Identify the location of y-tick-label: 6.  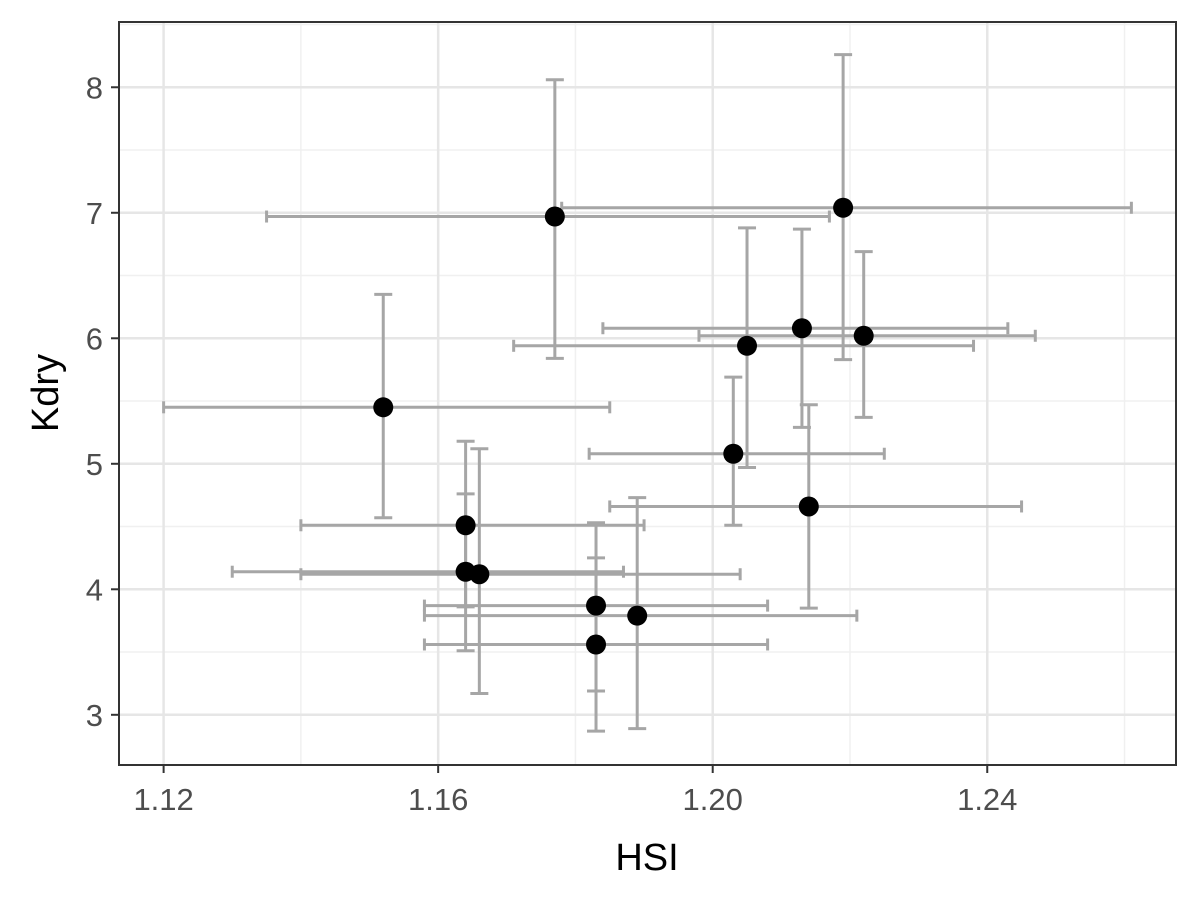
(94, 338).